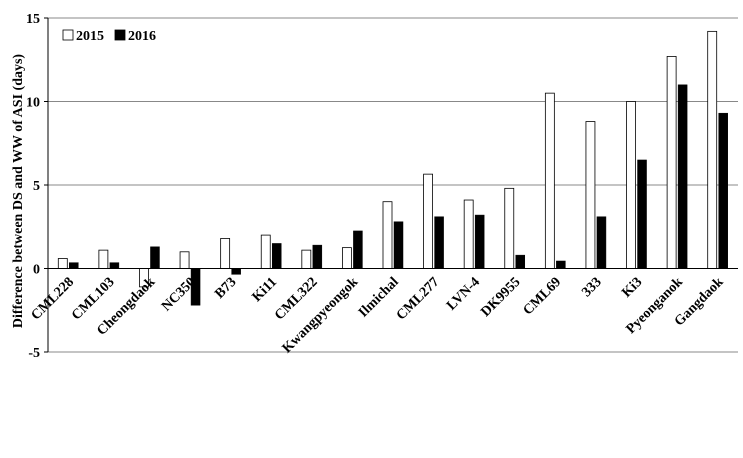 The height and width of the screenshot is (458, 743). I want to click on y-tick-label: -5, so click(34, 353).